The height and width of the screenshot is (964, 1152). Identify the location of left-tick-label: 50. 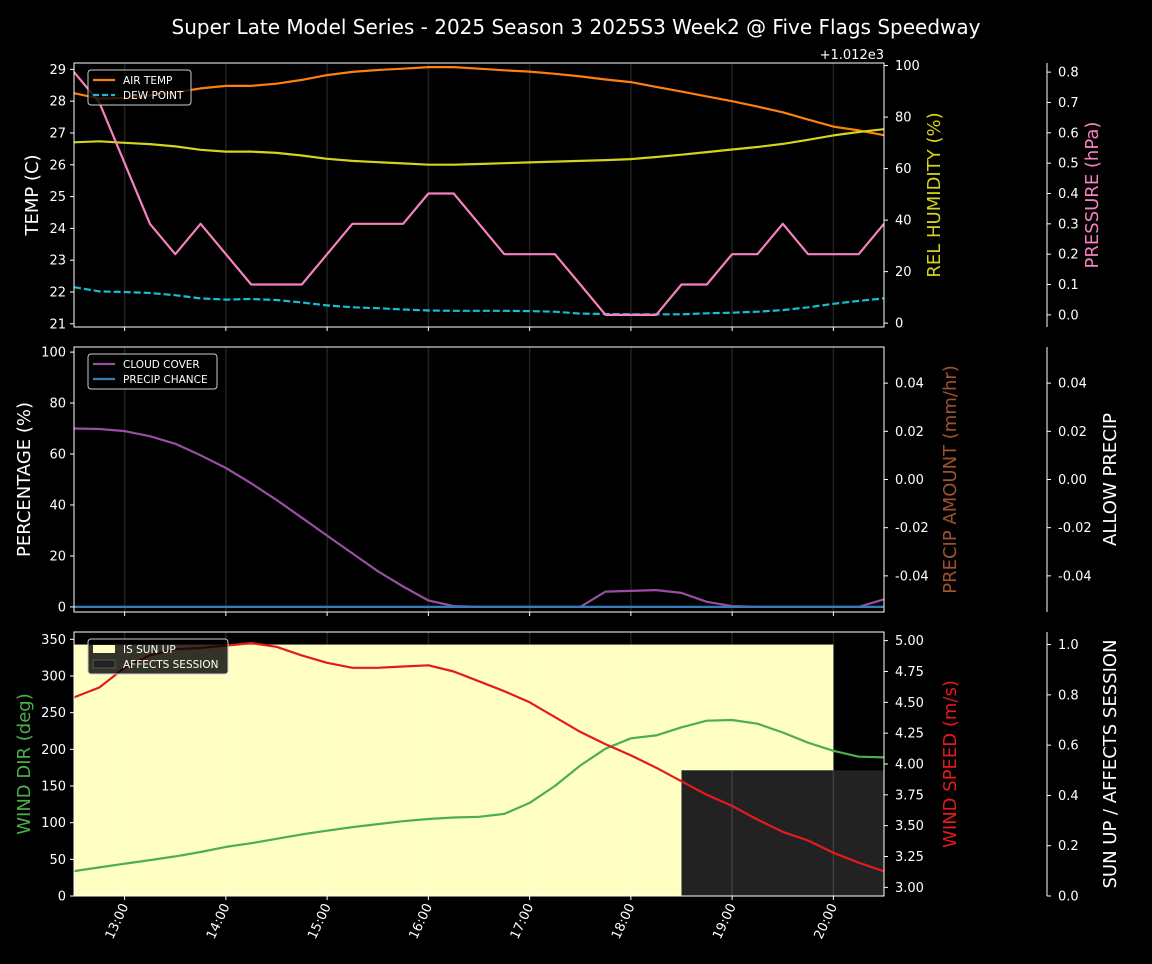
(57, 860).